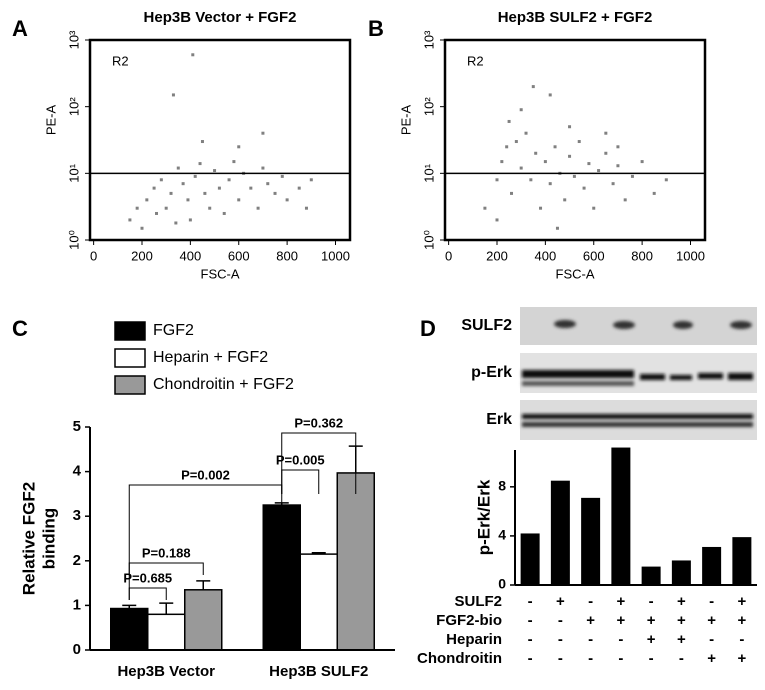 The height and width of the screenshot is (690, 765). I want to click on blot-label: SULF2, so click(486, 325).